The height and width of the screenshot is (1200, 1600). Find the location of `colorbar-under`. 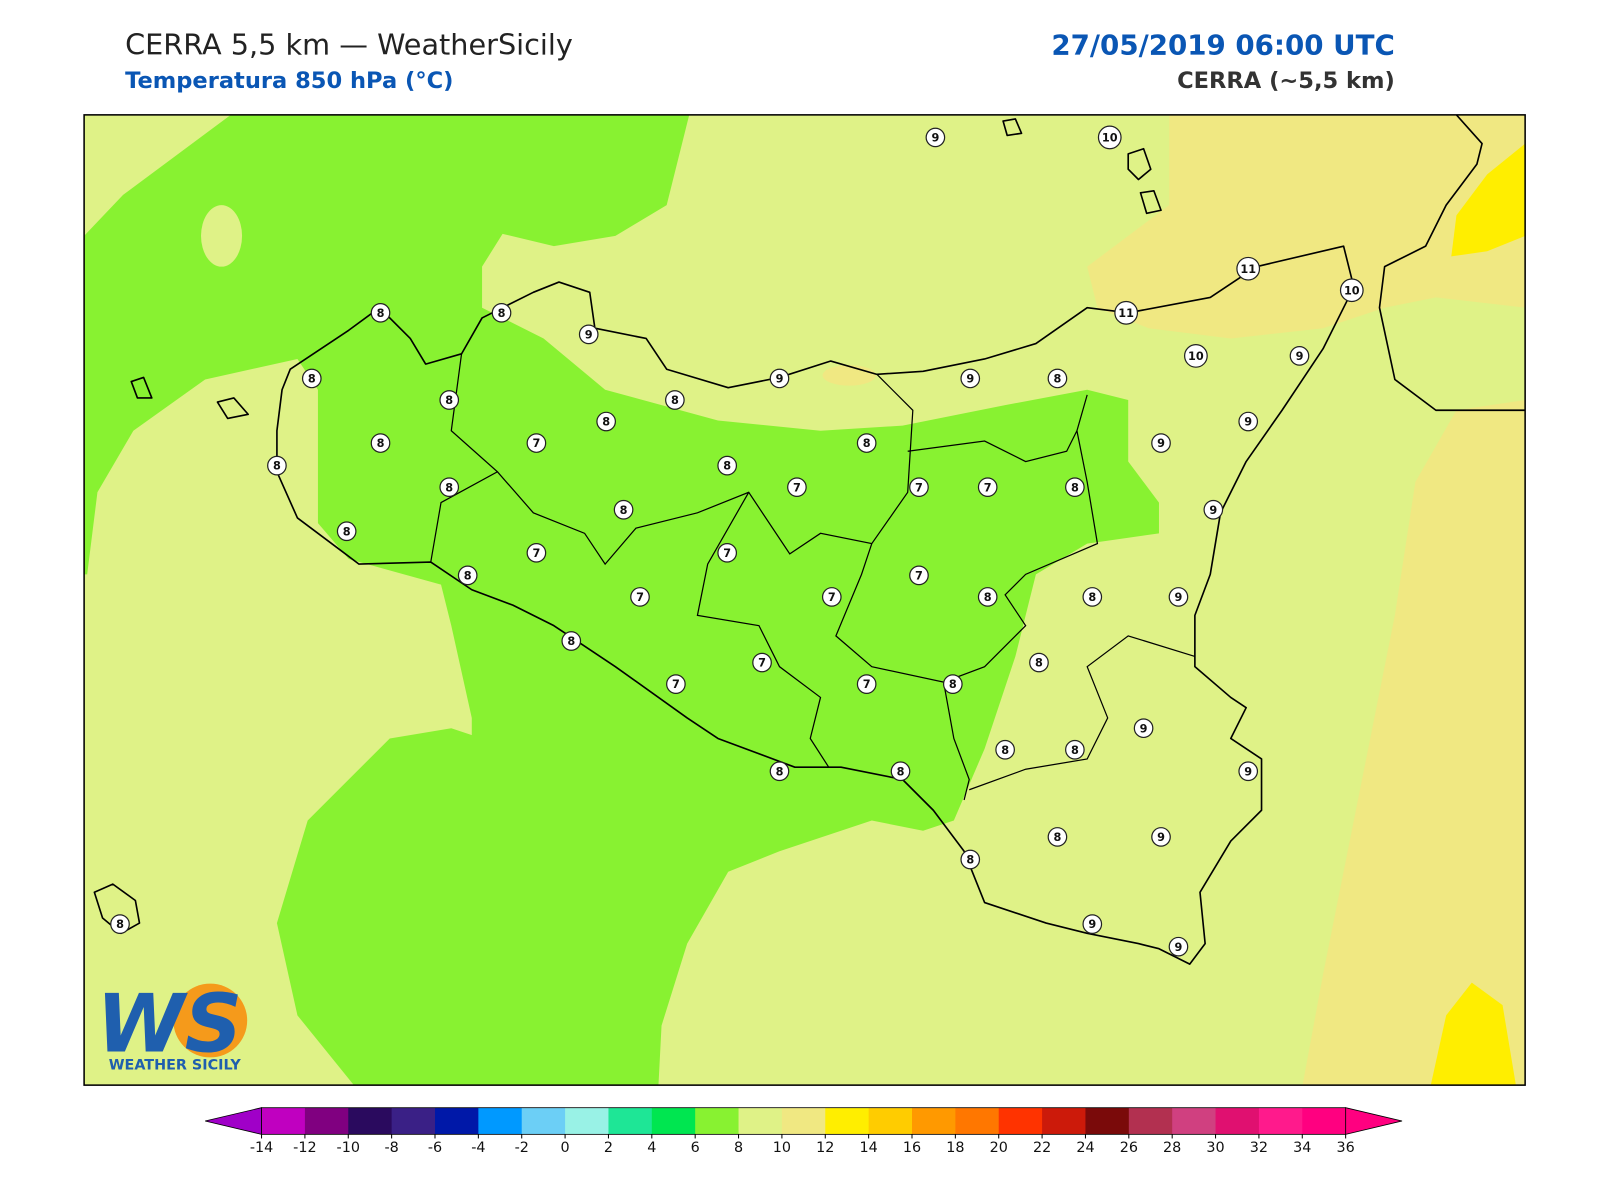

colorbar-under is located at coordinates (233, 1121).